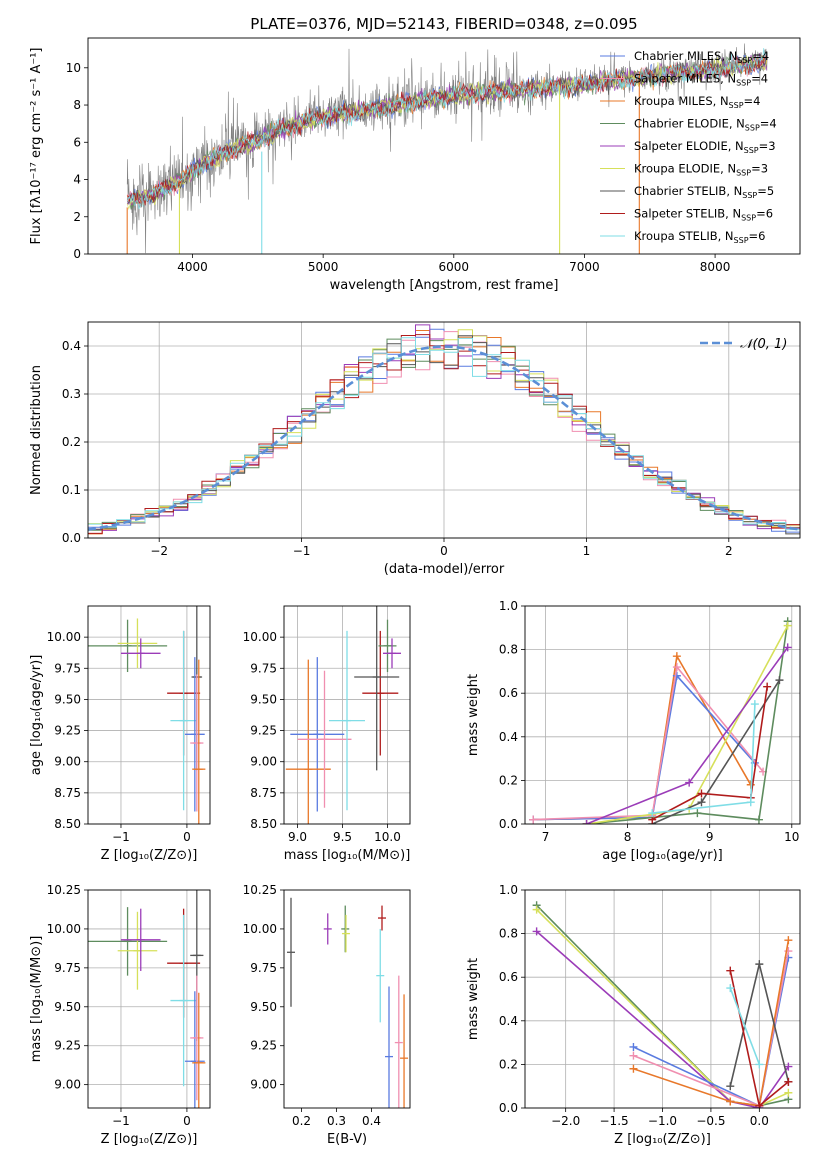 The image size is (819, 1170). I want to click on legend-label: Kroupa ELODIE, NSSP=3, so click(701, 170).